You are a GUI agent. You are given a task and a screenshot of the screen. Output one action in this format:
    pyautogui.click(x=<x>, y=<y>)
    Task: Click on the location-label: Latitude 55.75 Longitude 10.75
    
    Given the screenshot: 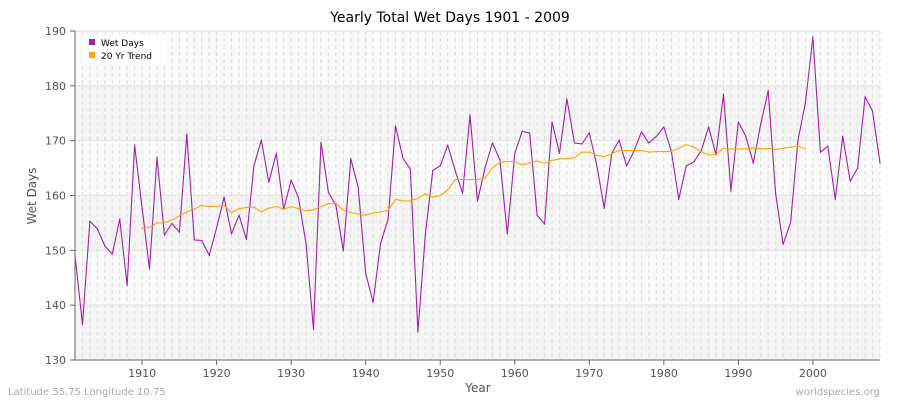 What is the action you would take?
    pyautogui.click(x=87, y=392)
    